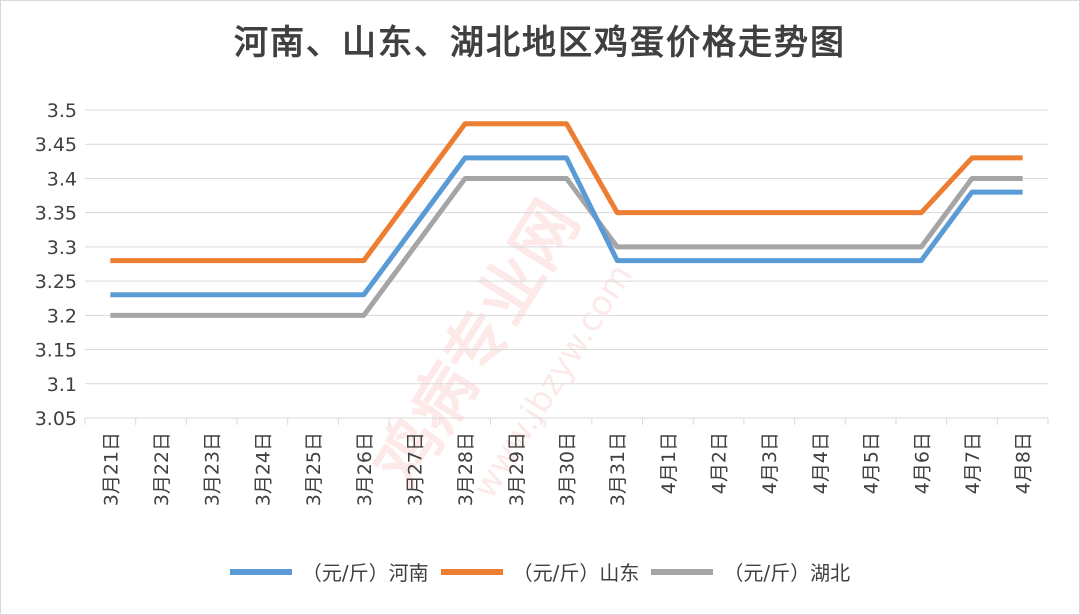 This screenshot has height=615, width=1080. Describe the element at coordinates (56, 282) in the screenshot. I see `y-tick-label: 3.25` at that location.